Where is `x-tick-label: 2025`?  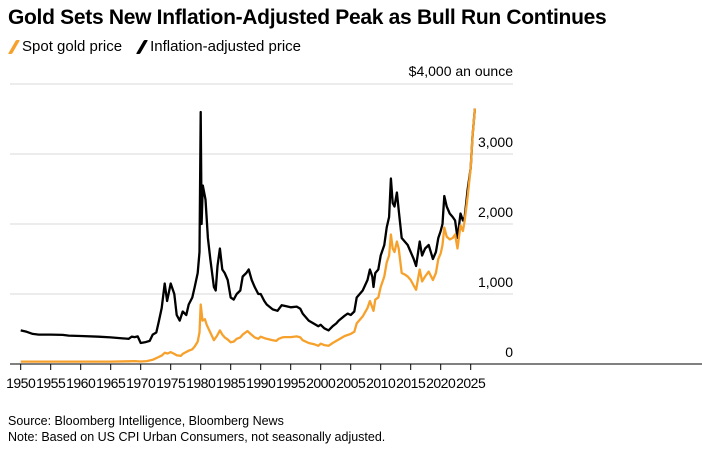
x-tick-label: 2025 is located at coordinates (471, 383).